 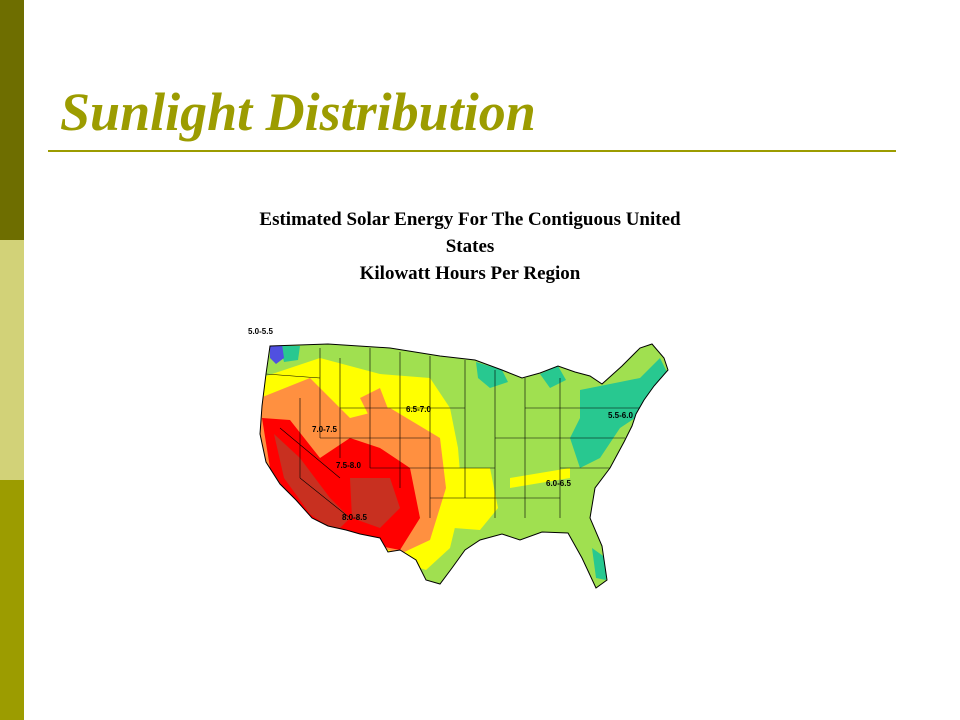 I want to click on label-6-5-7-0: 6.5-7.0, so click(x=418, y=409).